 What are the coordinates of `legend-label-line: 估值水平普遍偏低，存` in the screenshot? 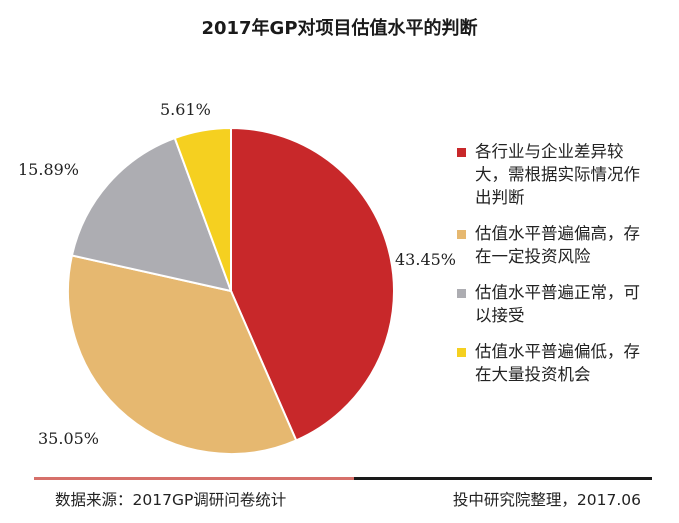 It's located at (557, 351).